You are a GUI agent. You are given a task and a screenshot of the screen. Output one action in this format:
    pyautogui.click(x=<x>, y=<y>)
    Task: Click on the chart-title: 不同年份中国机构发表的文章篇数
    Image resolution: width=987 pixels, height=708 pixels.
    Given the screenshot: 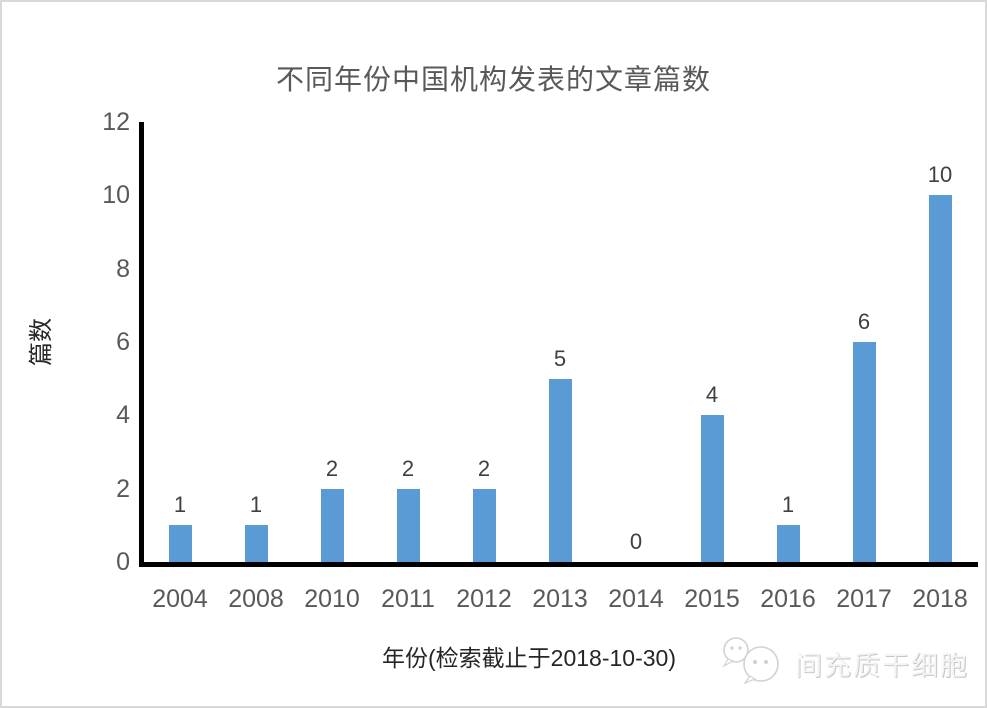 What is the action you would take?
    pyautogui.click(x=493, y=79)
    